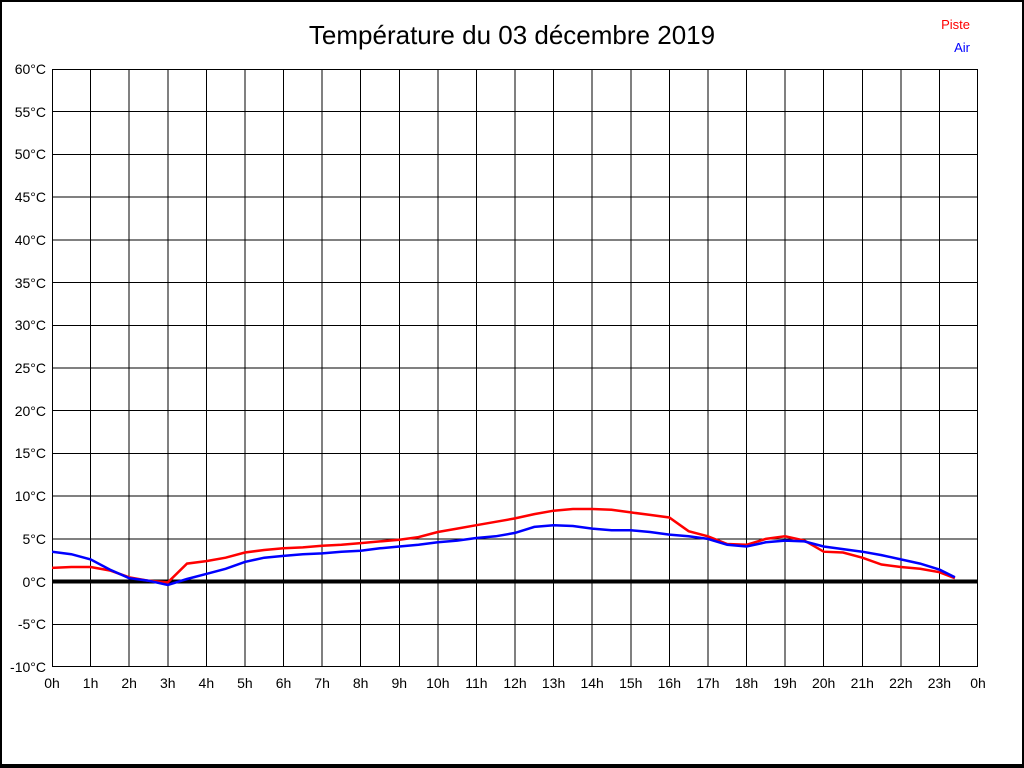 The height and width of the screenshot is (768, 1024). Describe the element at coordinates (438, 683) in the screenshot. I see `x-tick-label: 10h` at that location.